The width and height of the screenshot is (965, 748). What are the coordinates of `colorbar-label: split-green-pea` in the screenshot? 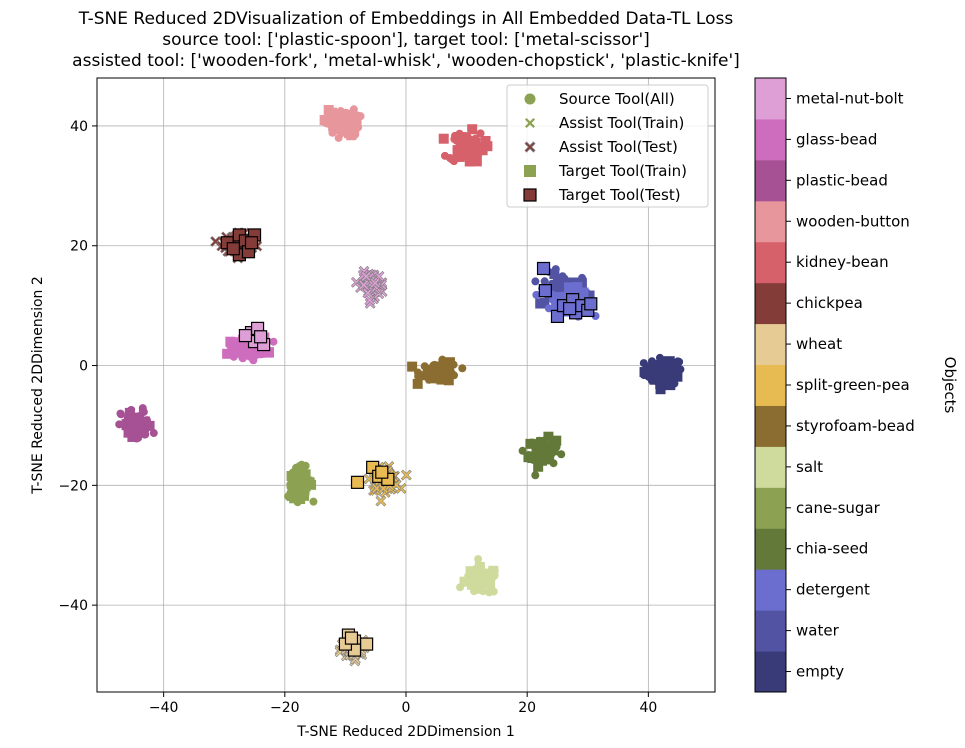 It's located at (853, 385).